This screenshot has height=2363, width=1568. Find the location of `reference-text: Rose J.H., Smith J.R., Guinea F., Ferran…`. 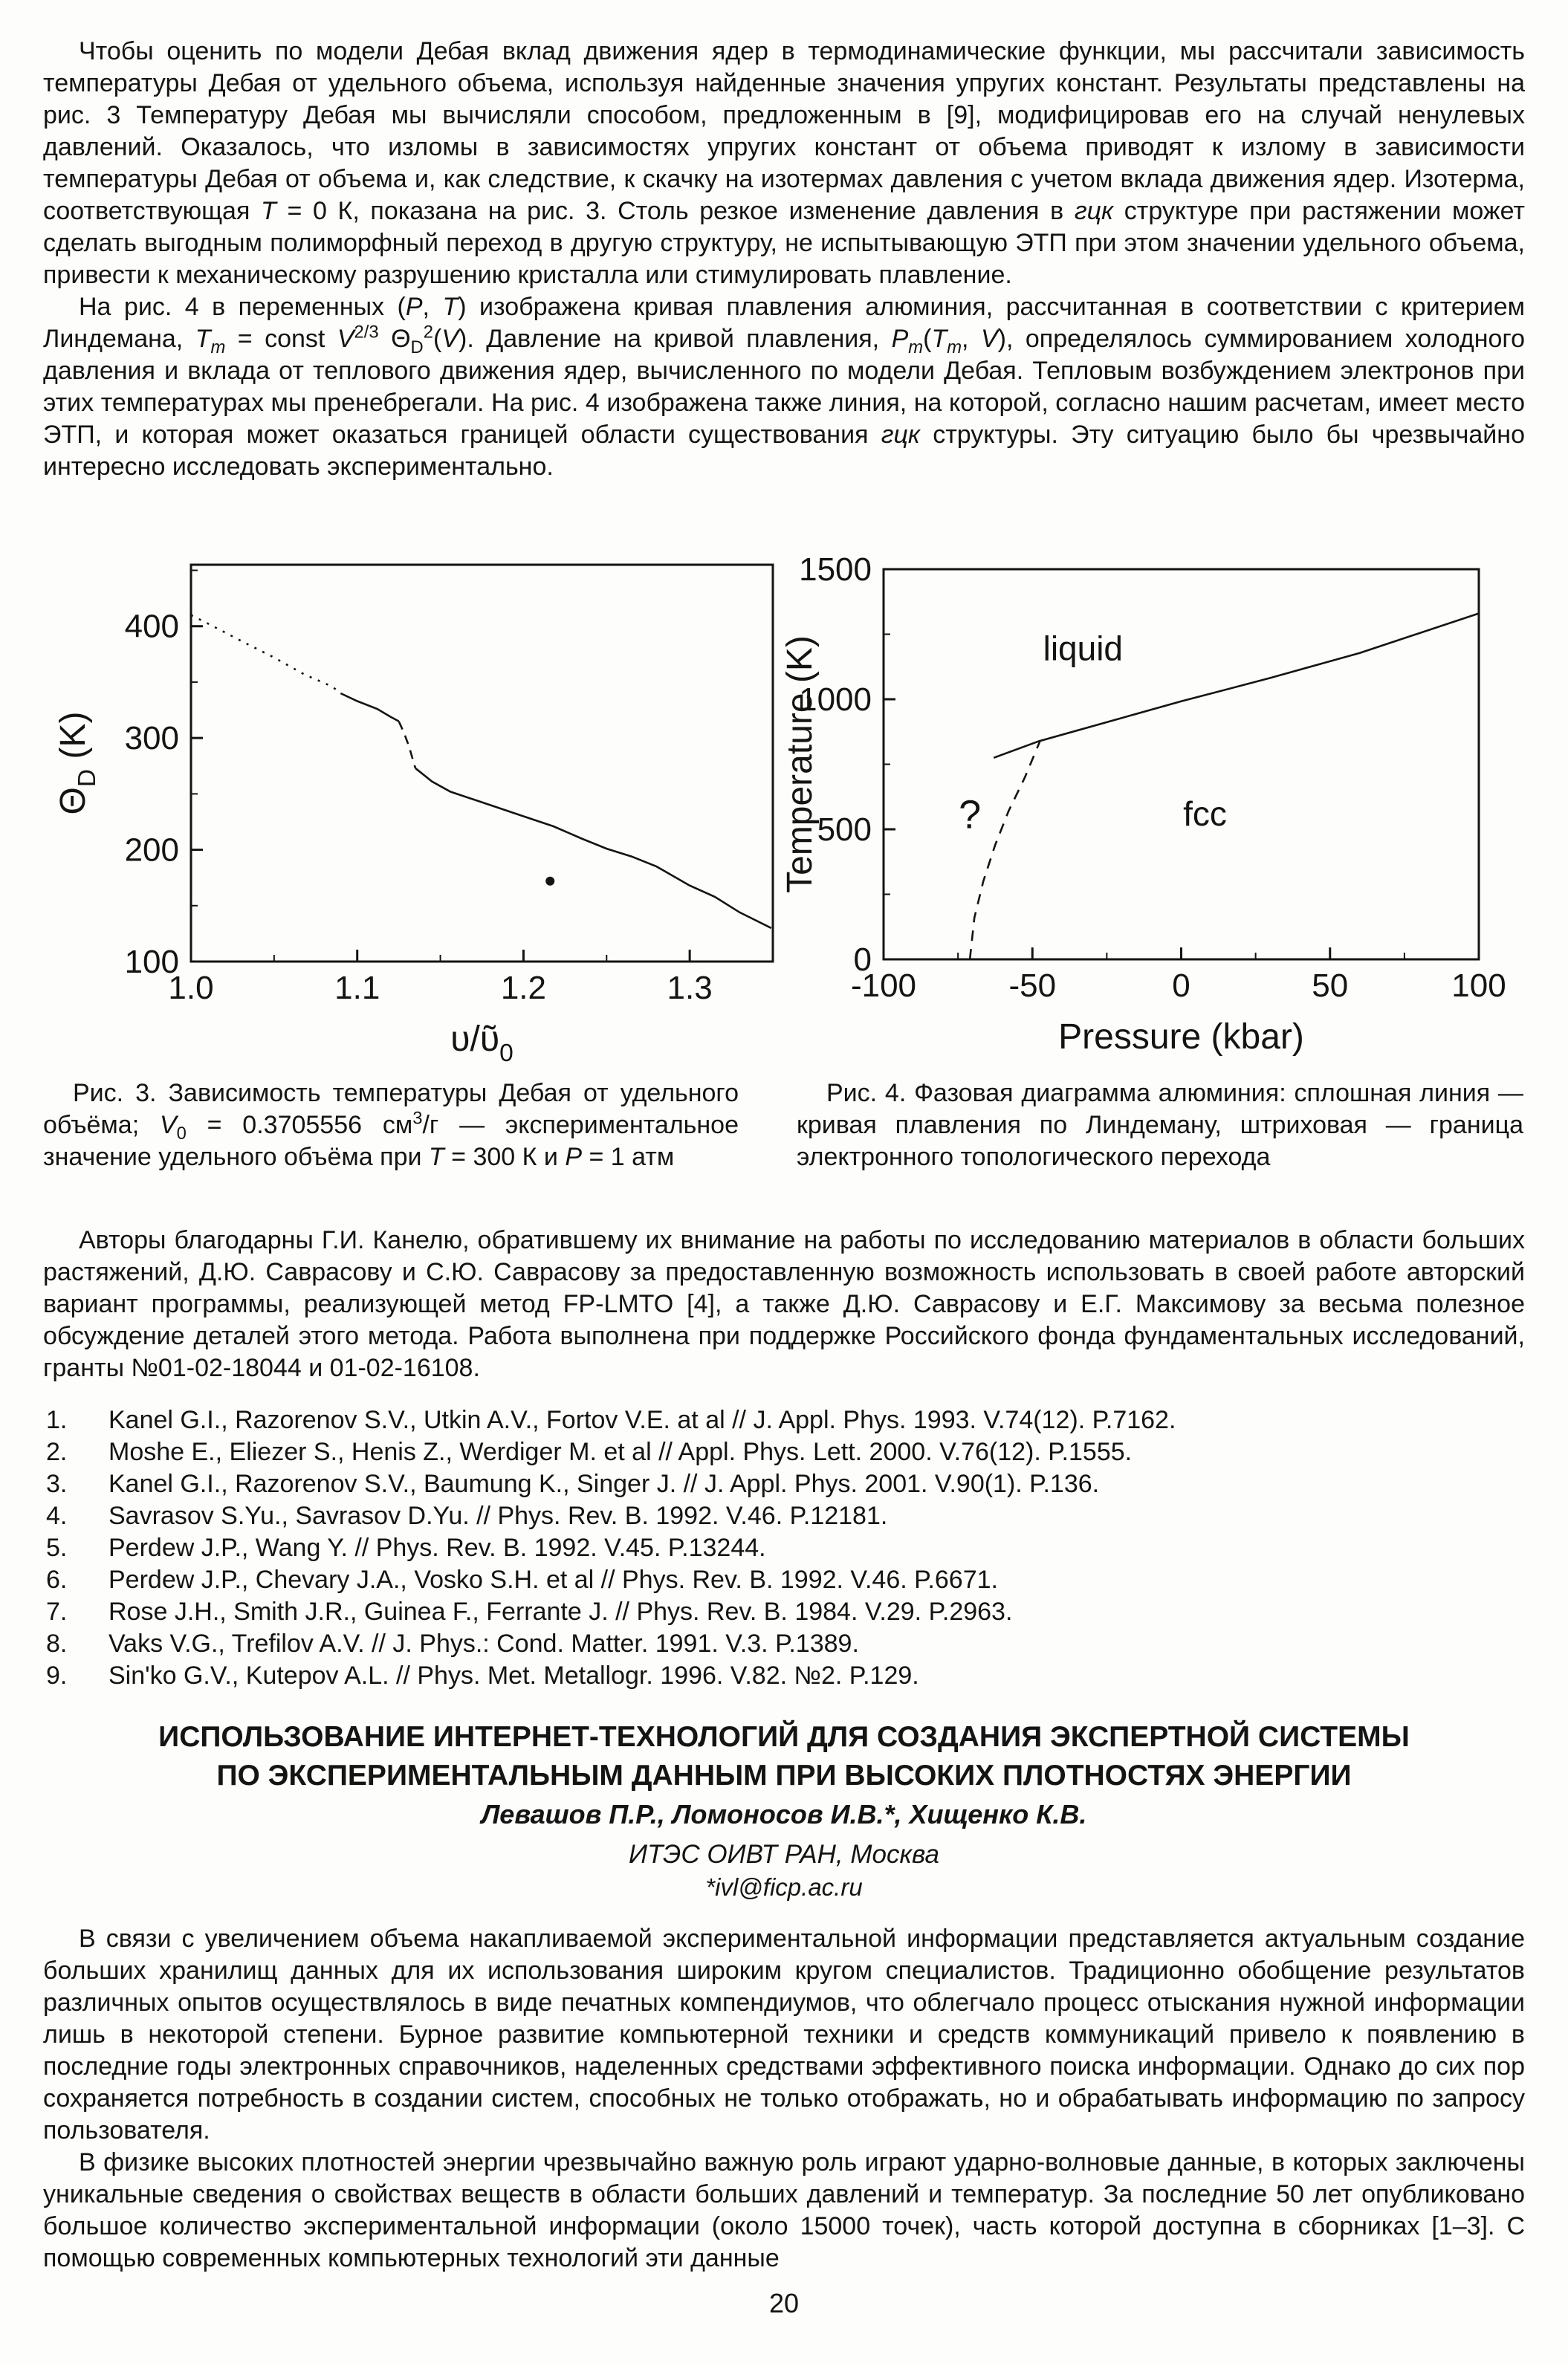

reference-text: Rose J.H., Smith J.R., Guinea F., Ferran… is located at coordinates (560, 1612).